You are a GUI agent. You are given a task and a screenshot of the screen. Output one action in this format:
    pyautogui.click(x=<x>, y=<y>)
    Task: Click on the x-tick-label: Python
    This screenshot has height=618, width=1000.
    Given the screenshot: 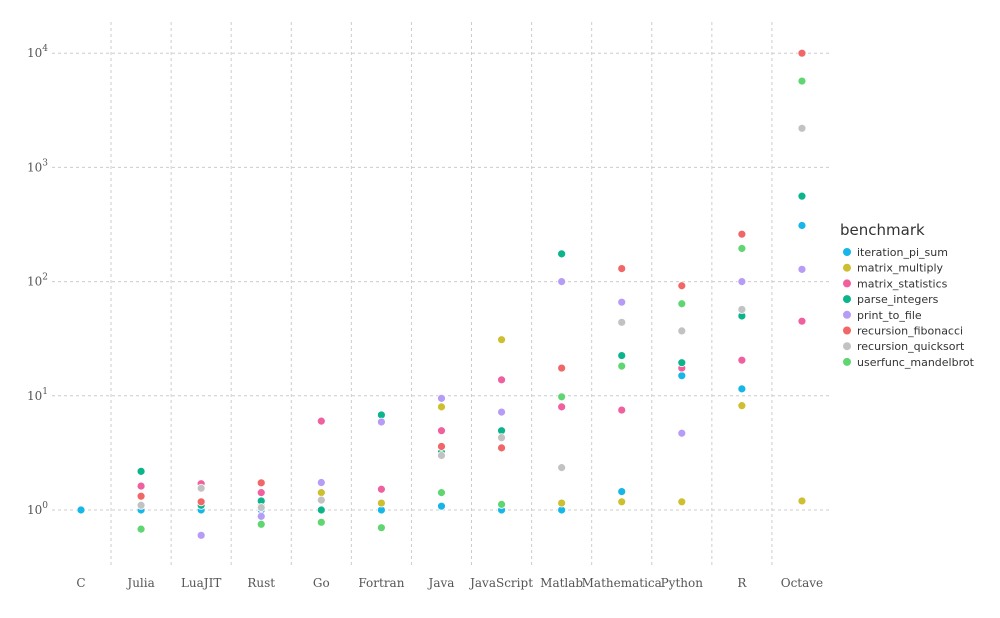 What is the action you would take?
    pyautogui.click(x=682, y=583)
    